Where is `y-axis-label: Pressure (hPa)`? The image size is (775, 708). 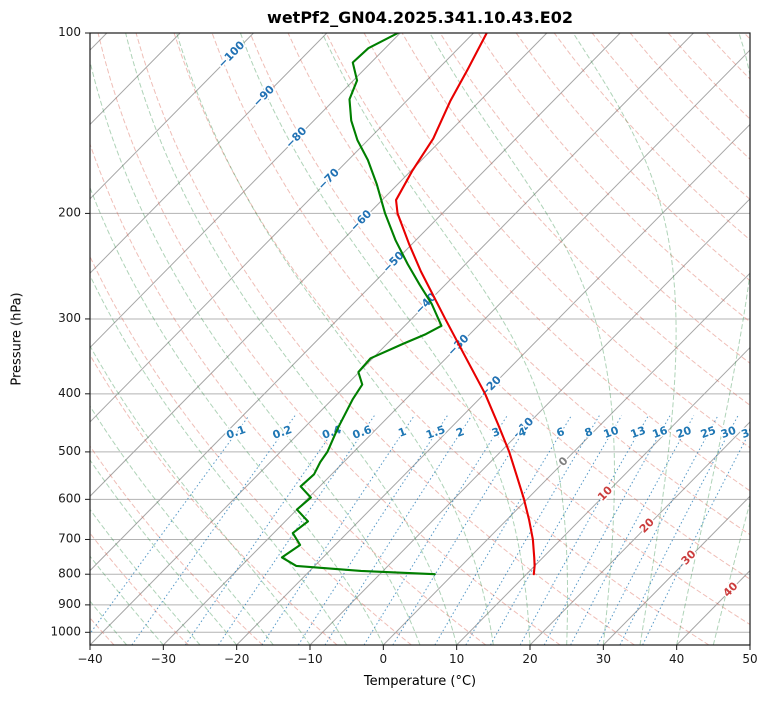
y-axis-label: Pressure (hPa) is located at coordinates (17, 339).